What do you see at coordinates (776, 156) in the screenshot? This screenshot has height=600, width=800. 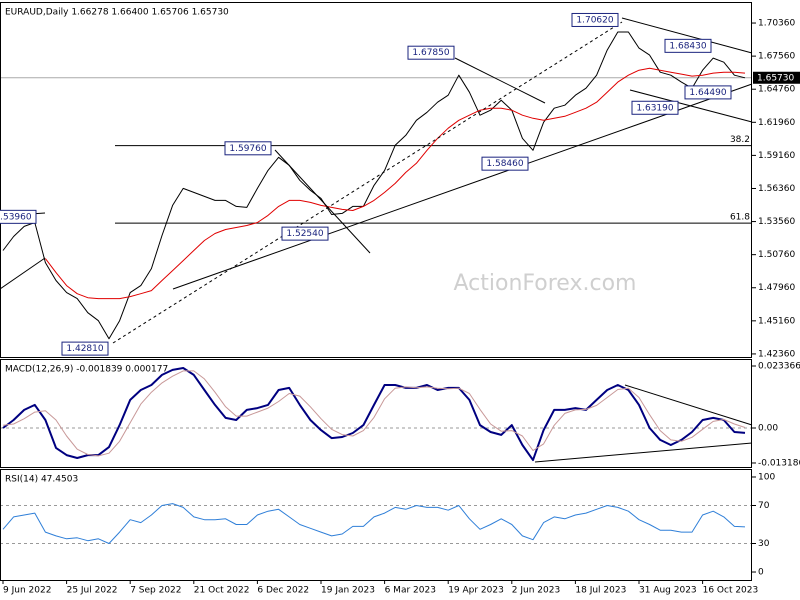 I see `y-tick-label: 1.59160` at bounding box center [776, 156].